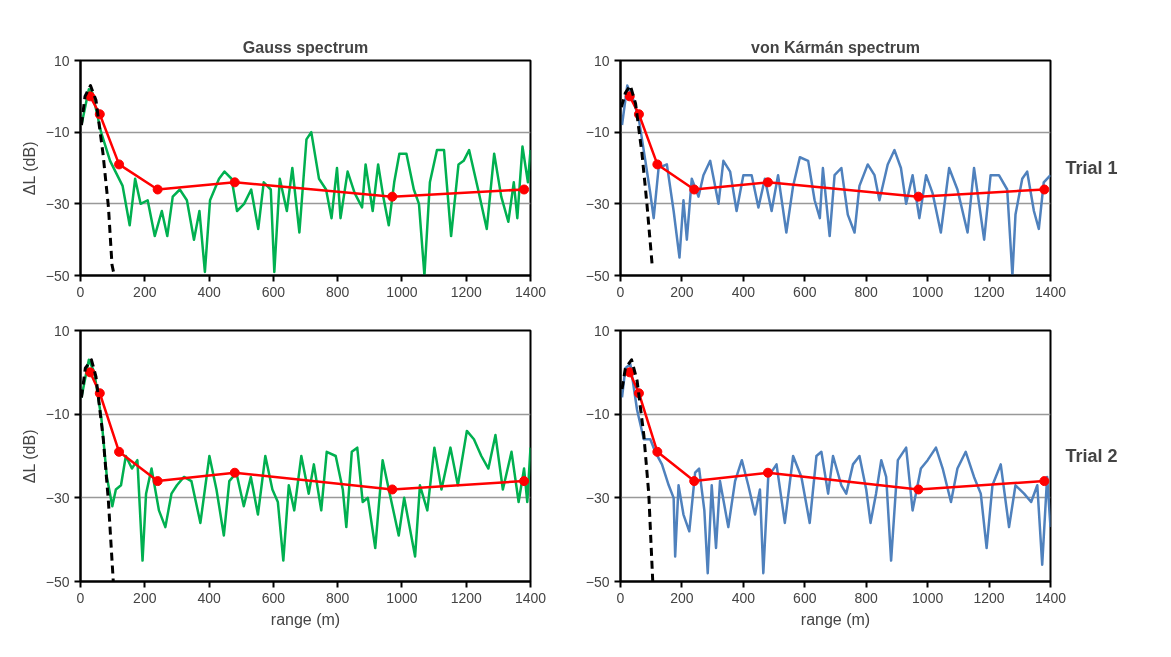  Describe the element at coordinates (305, 47) in the screenshot. I see `chart-title: Gauss spectrum` at that location.